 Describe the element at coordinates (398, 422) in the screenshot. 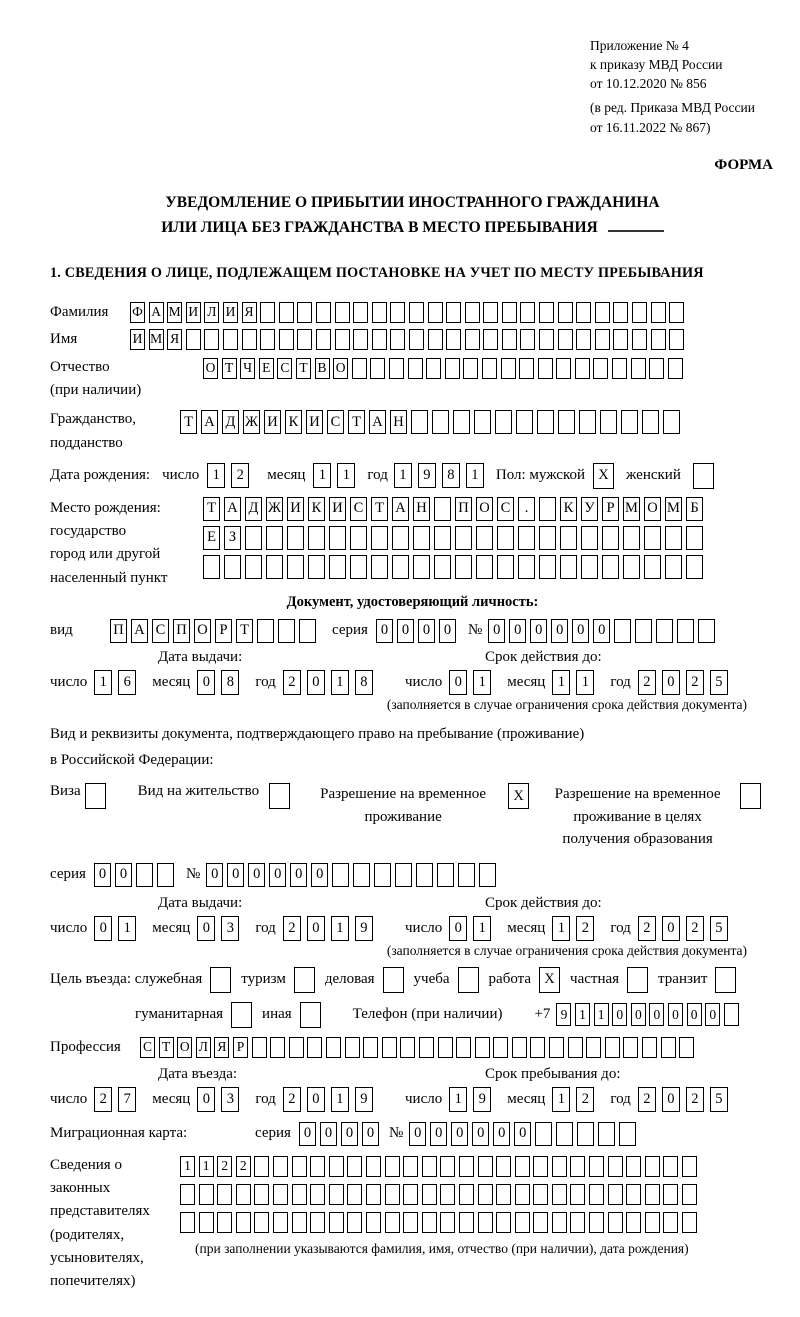

I see `char-cell: Н` at that location.